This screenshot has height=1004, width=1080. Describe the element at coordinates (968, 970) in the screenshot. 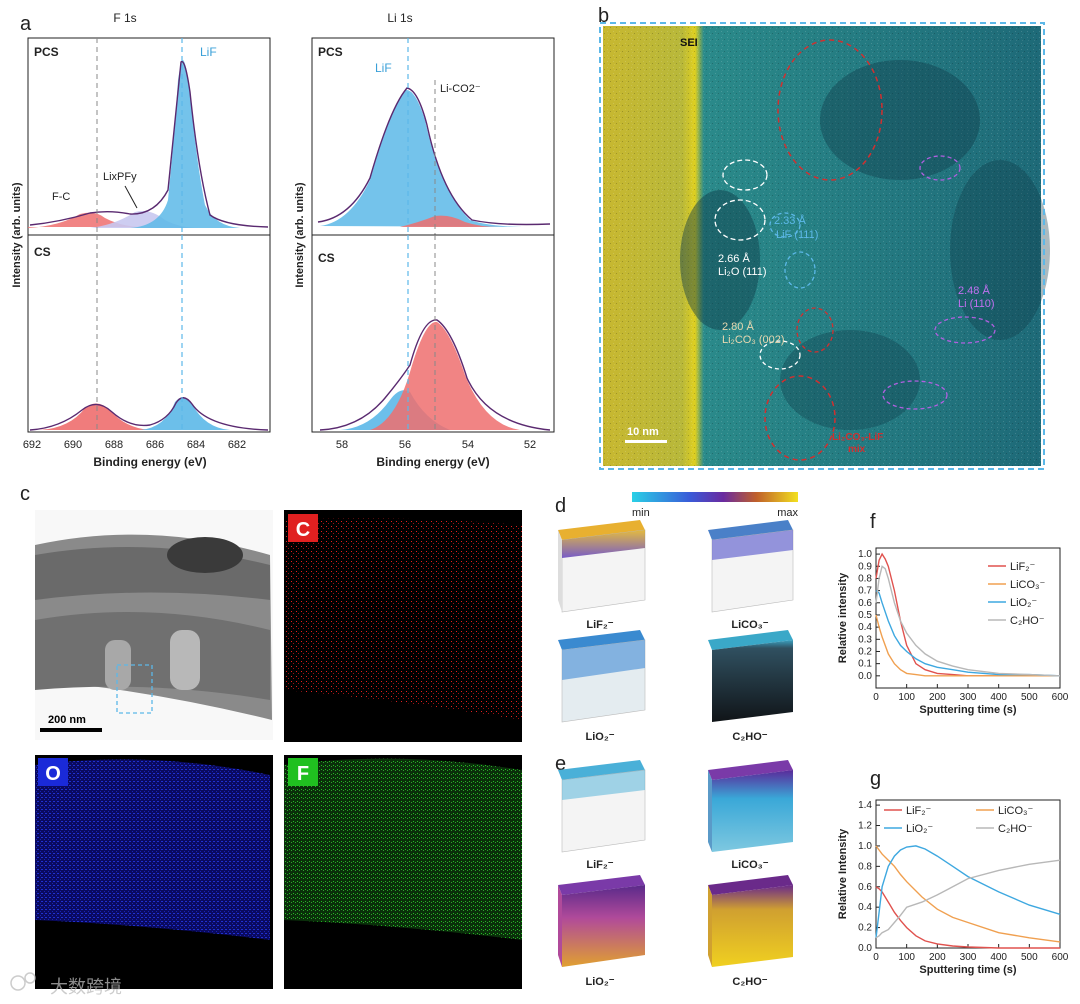

I see `x-axis-label: Sputtering time (s)` at that location.